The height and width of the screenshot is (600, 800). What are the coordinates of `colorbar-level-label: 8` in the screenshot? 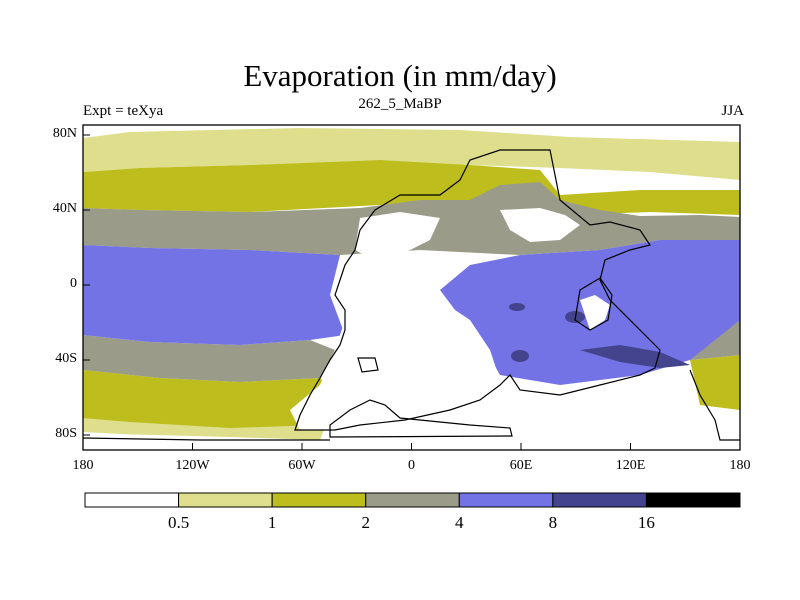 It's located at (553, 522).